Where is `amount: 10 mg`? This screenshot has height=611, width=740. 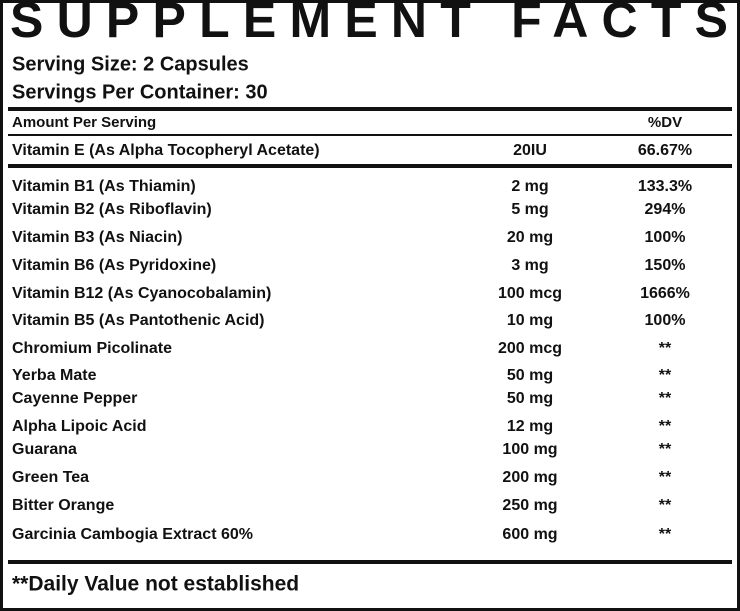 amount: 10 mg is located at coordinates (530, 320).